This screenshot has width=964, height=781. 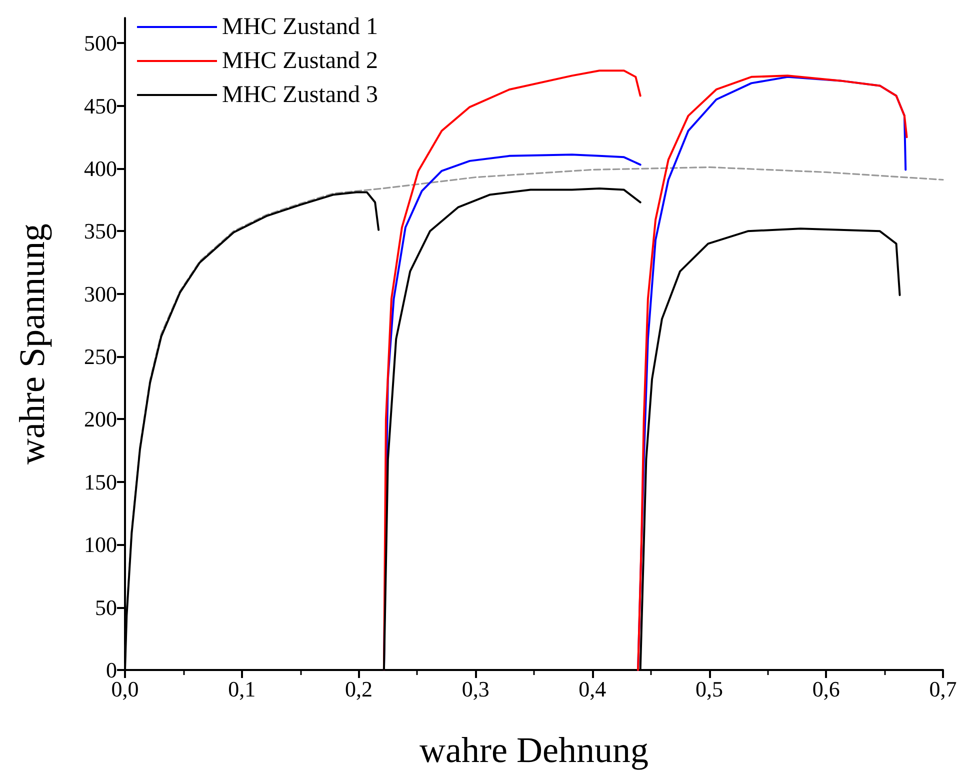 I want to click on x-tick-label: 0,6, so click(x=826, y=689).